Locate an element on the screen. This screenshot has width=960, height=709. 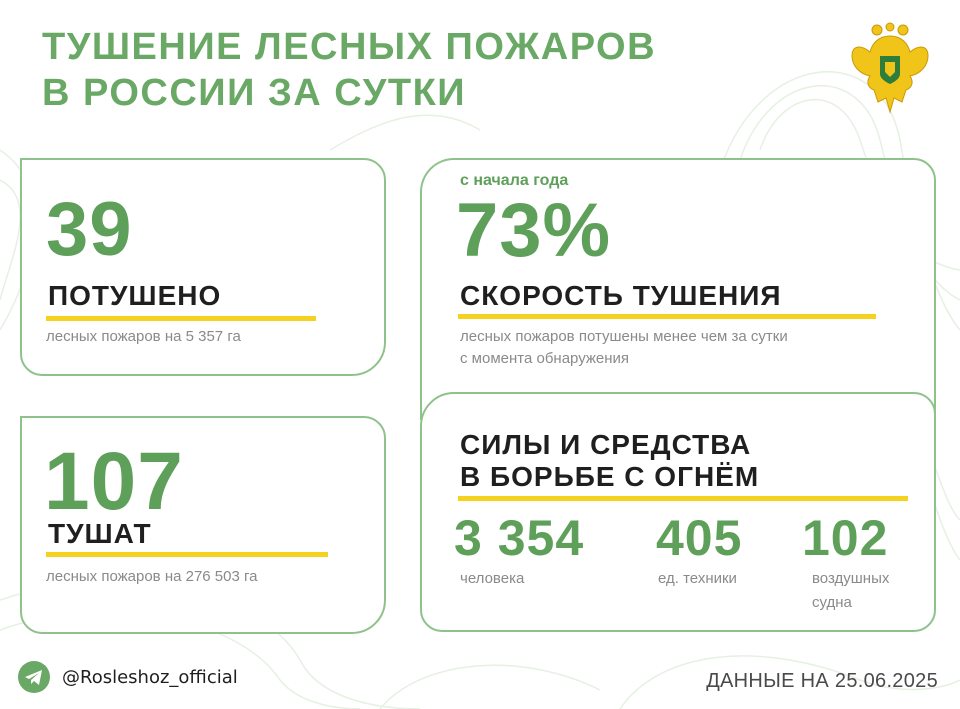
active-fires-underline is located at coordinates (187, 554).